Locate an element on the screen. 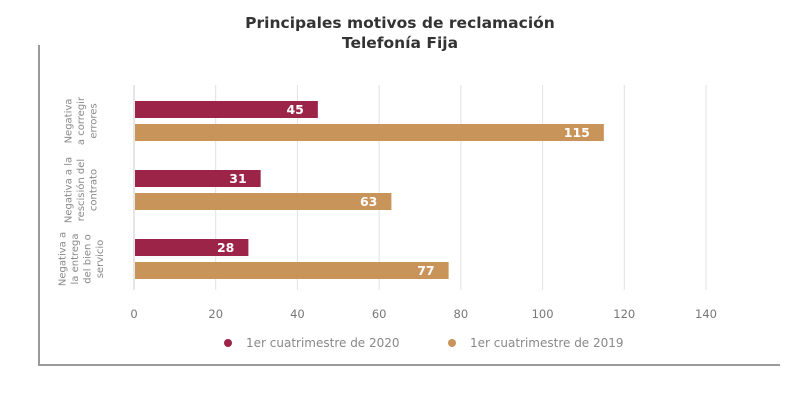 This screenshot has height=400, width=800. x-tick-label: 0 is located at coordinates (133, 314).